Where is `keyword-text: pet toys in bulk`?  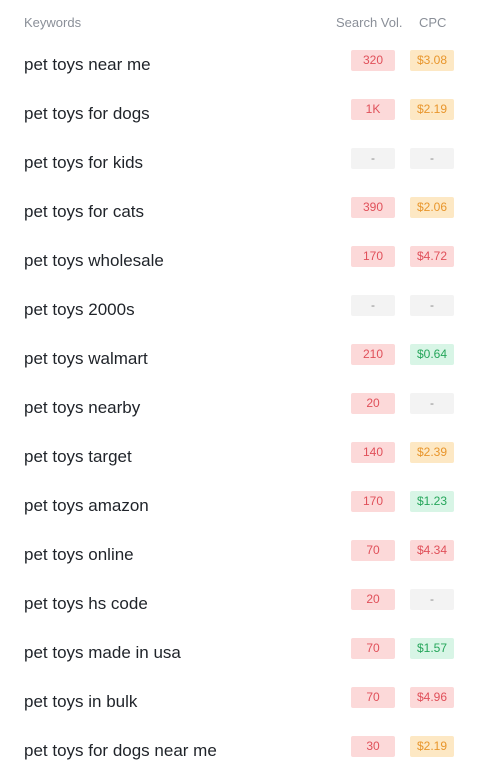
keyword-text: pet toys in bulk is located at coordinates (81, 701).